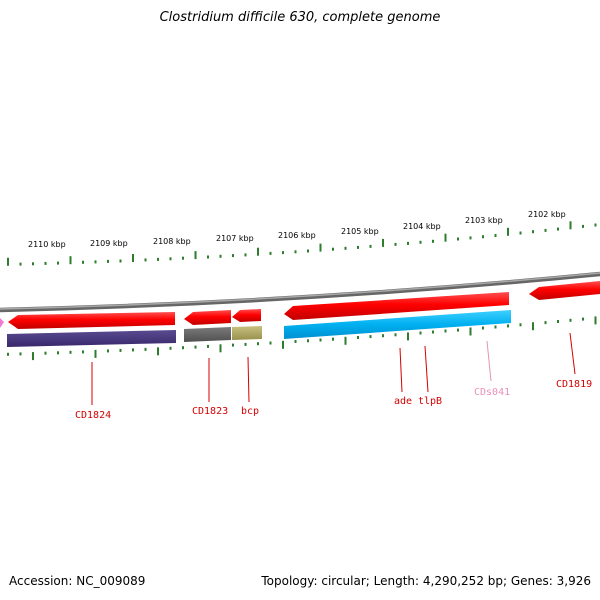 The image size is (600, 600). What do you see at coordinates (403, 401) in the screenshot?
I see `gene-label: ade` at bounding box center [403, 401].